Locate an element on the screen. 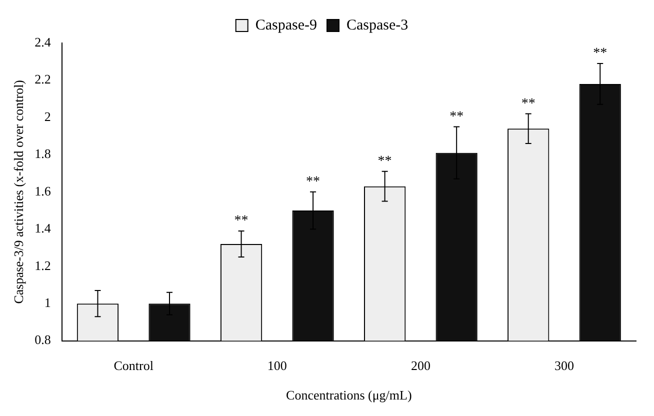 The image size is (654, 416). y-tick-label: 2.4 is located at coordinates (43, 42).